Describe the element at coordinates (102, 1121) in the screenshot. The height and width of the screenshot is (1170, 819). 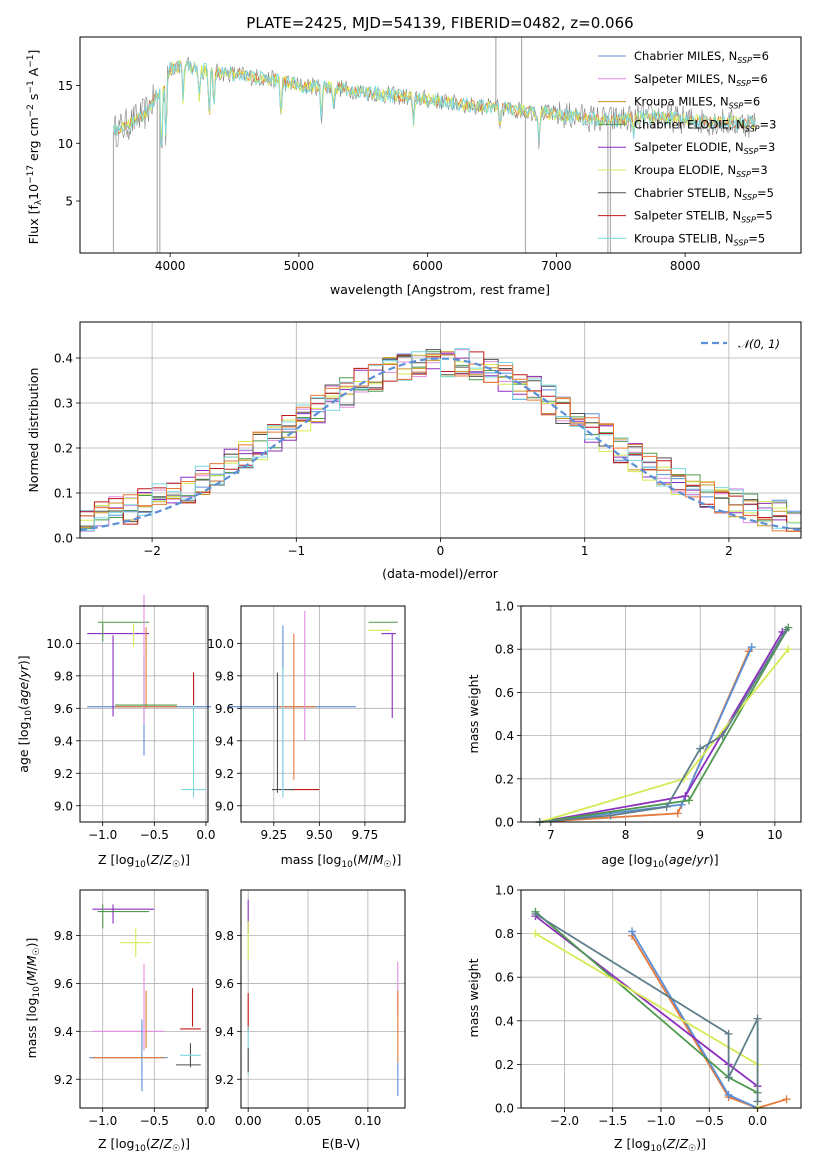
I see `p6-xtick-label: −1.0` at that location.